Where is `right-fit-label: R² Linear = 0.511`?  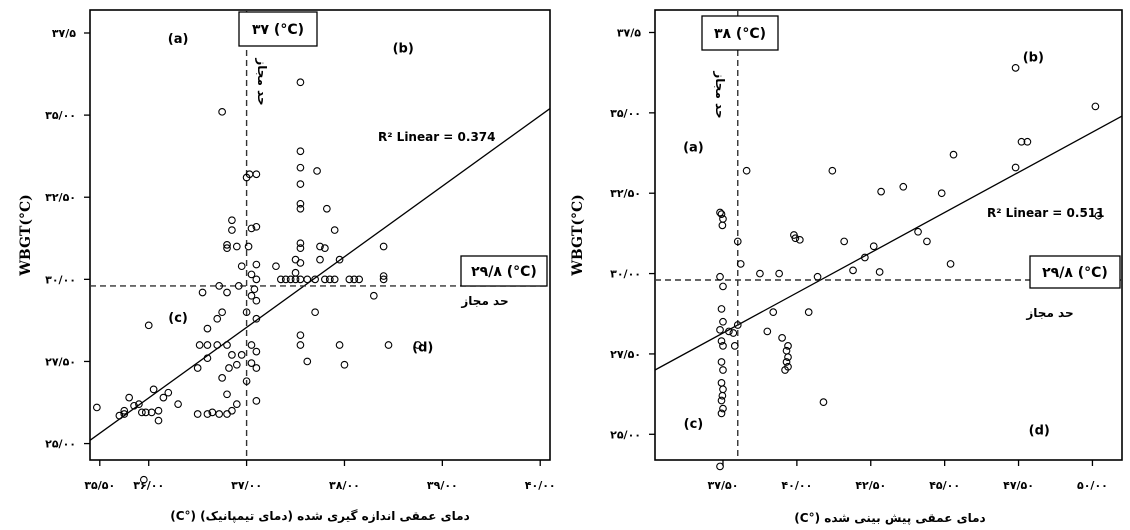 right-fit-label: R² Linear = 0.511 is located at coordinates (1046, 213).